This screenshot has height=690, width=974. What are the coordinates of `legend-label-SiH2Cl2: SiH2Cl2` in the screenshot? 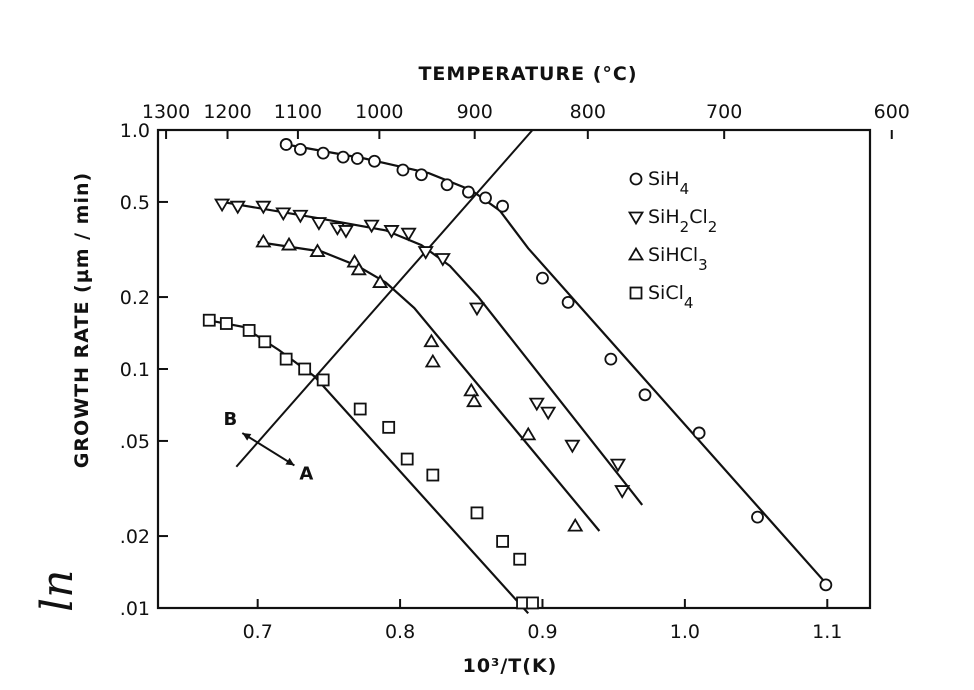 It's located at (682, 221).